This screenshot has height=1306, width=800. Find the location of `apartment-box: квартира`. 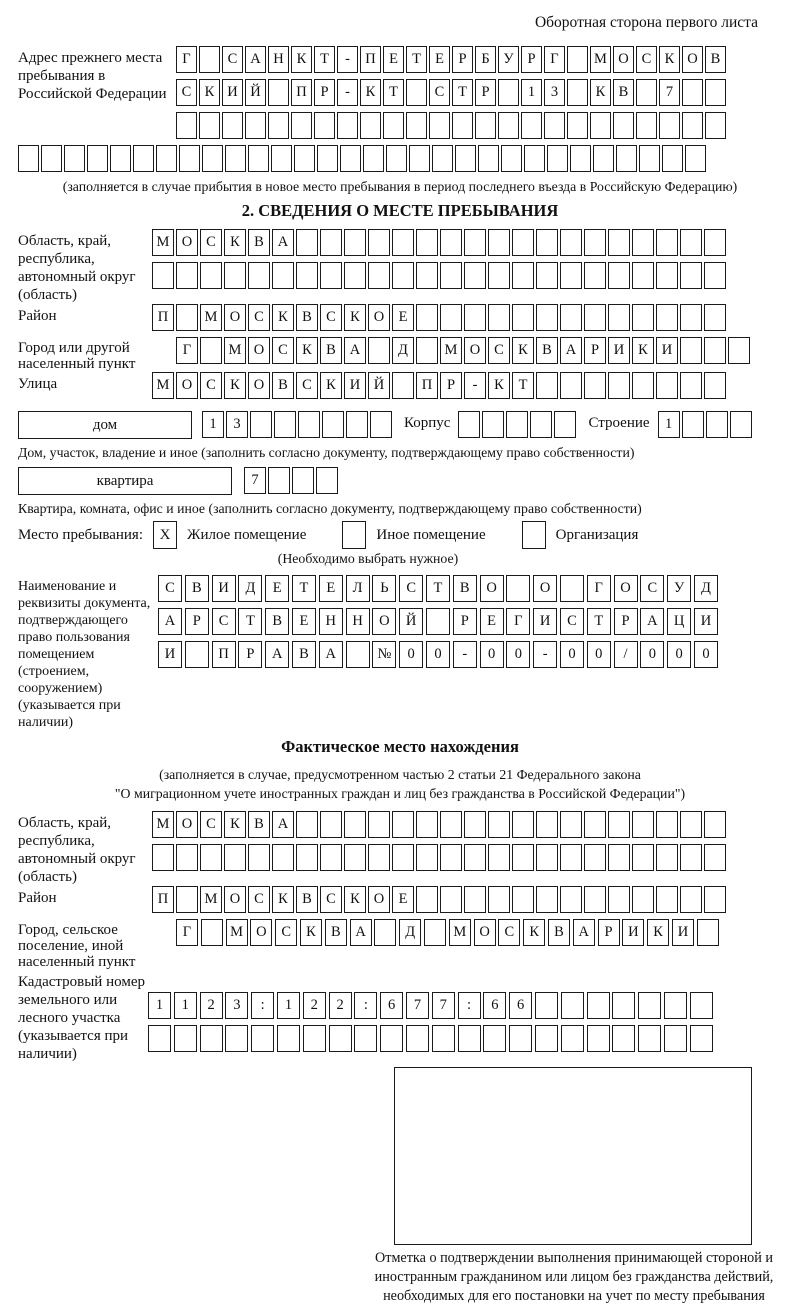

apartment-box: квартира is located at coordinates (125, 481).